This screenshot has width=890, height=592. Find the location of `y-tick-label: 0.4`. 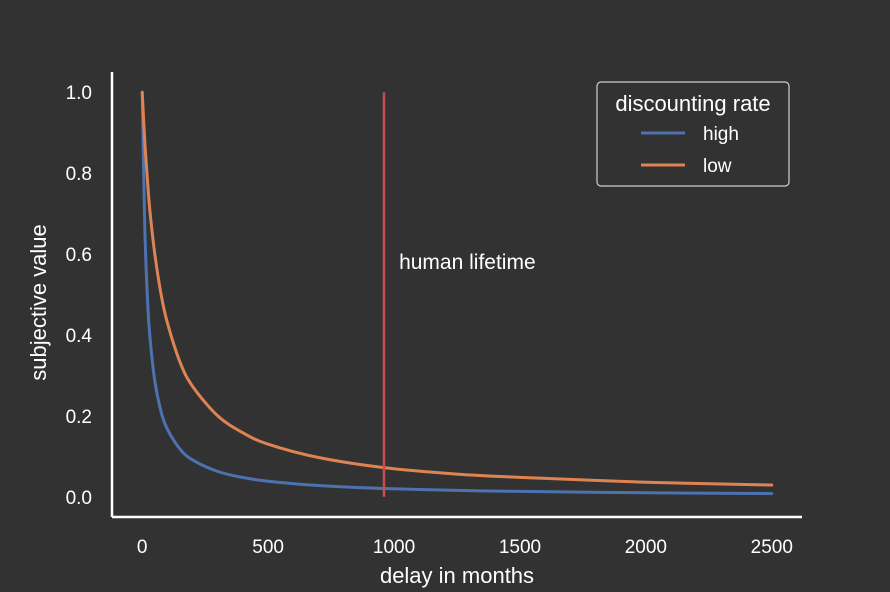

y-tick-label: 0.4 is located at coordinates (79, 336).